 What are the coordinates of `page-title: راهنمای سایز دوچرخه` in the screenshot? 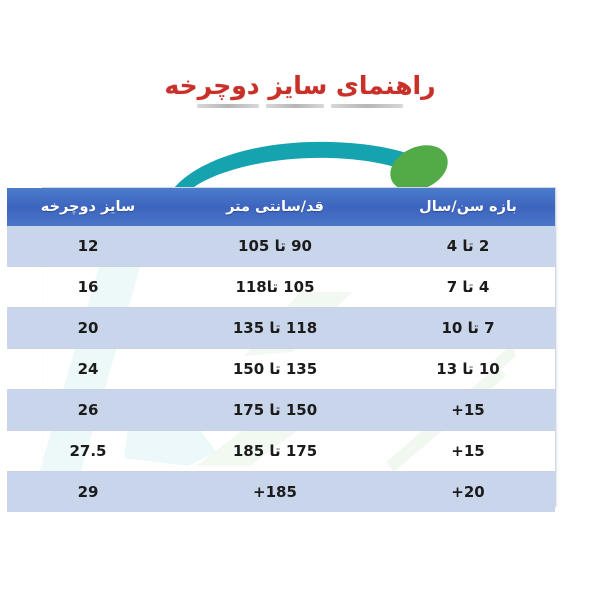 It's located at (300, 86).